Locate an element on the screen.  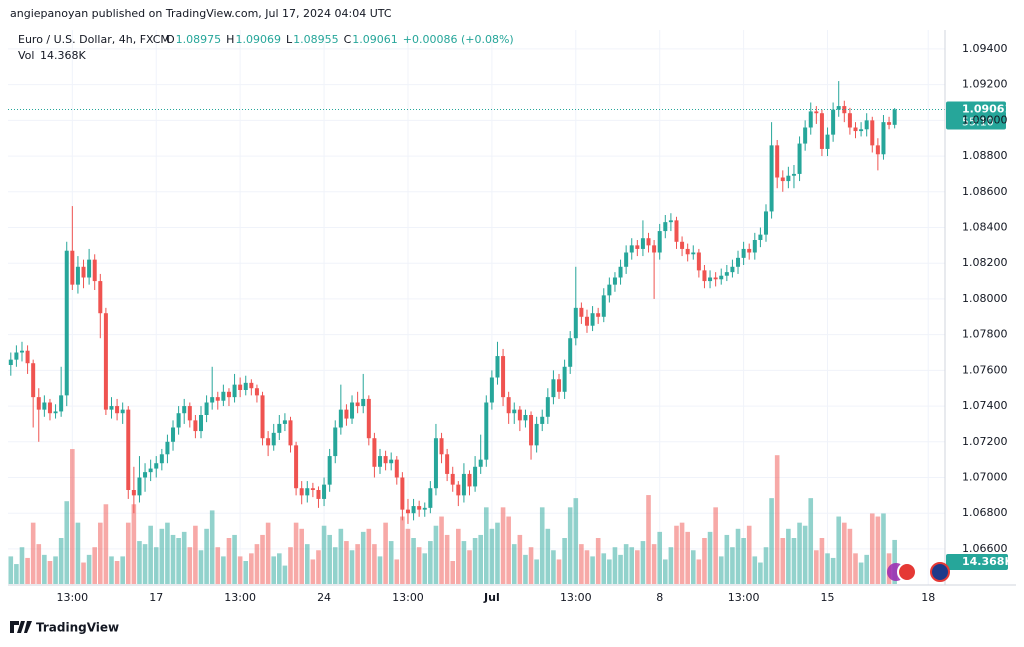
ohlc-value: 1.08955 is located at coordinates (316, 39).